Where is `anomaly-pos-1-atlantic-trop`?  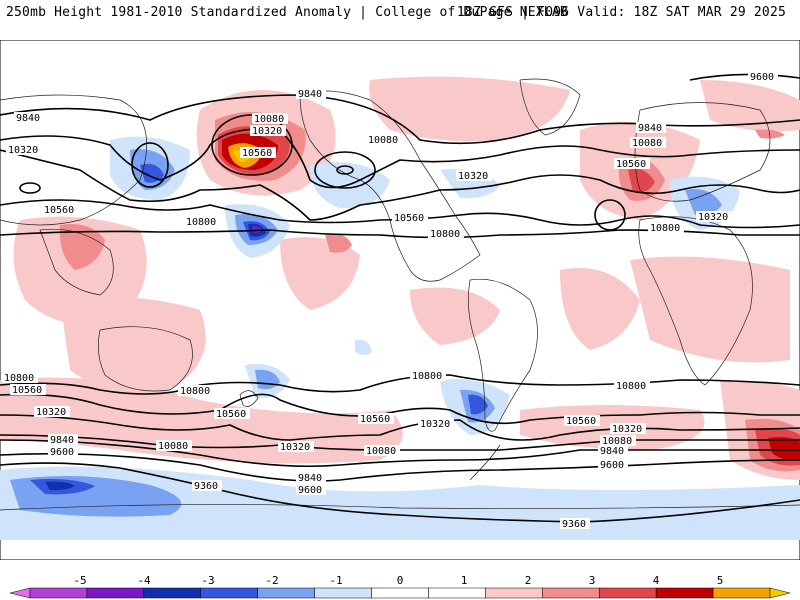
anomaly-pos-1-atlantic-trop is located at coordinates (455, 316).